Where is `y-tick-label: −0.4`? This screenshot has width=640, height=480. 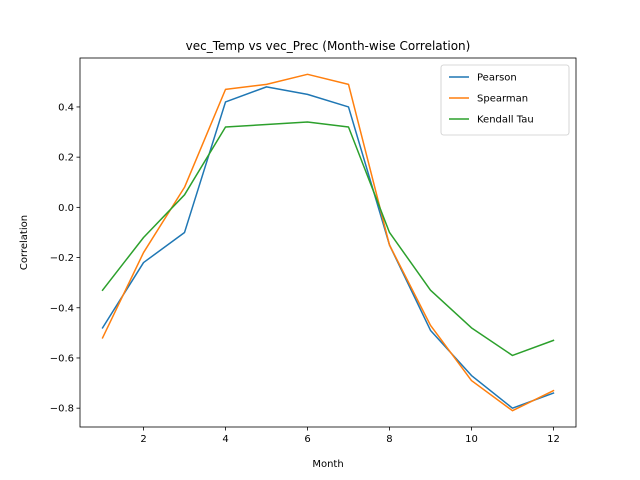 y-tick-label: −0.4 is located at coordinates (62, 308).